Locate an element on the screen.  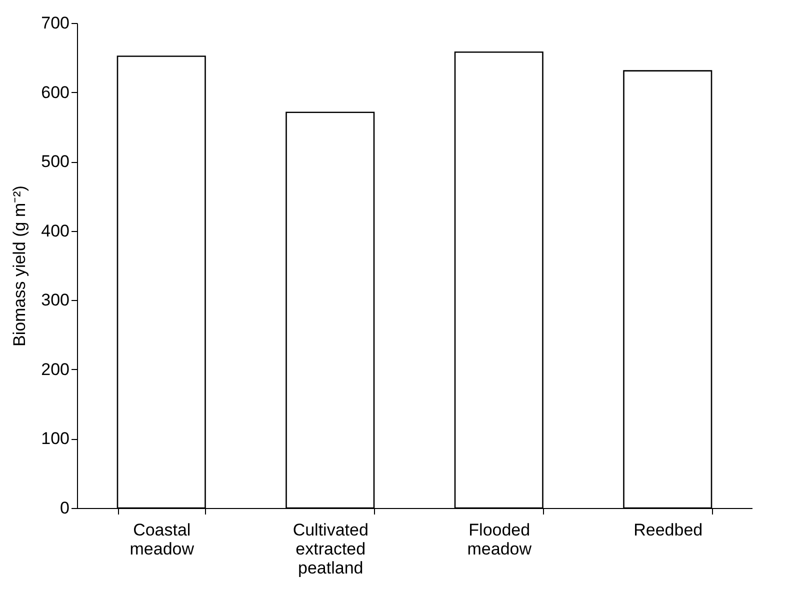
x-tick-label: Flooded meadow is located at coordinates (499, 539).